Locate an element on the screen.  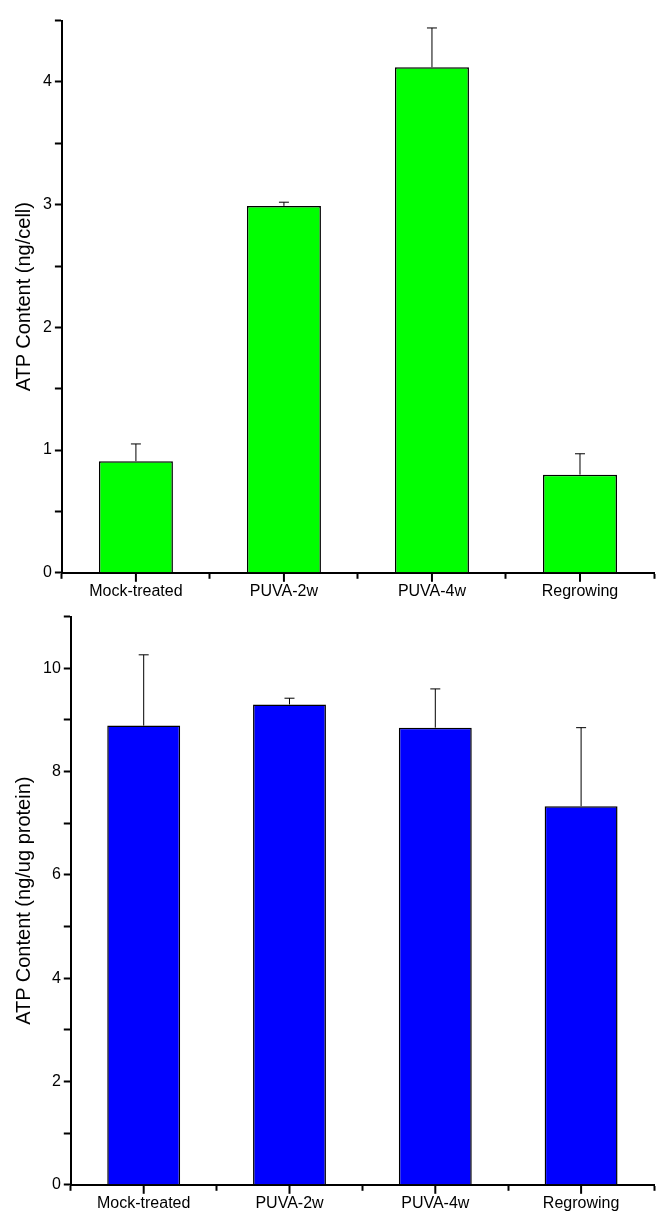
y-tick-label: 10 is located at coordinates (52, 667).